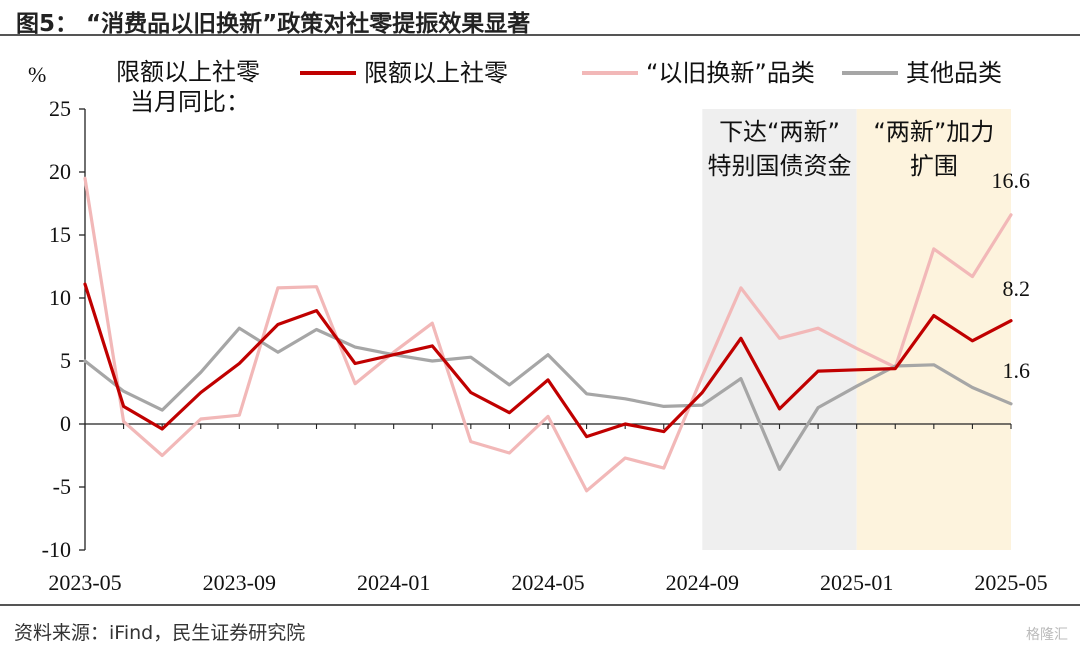 This screenshot has width=1080, height=650. Describe the element at coordinates (65, 423) in the screenshot. I see `y-tick-label: 0` at that location.